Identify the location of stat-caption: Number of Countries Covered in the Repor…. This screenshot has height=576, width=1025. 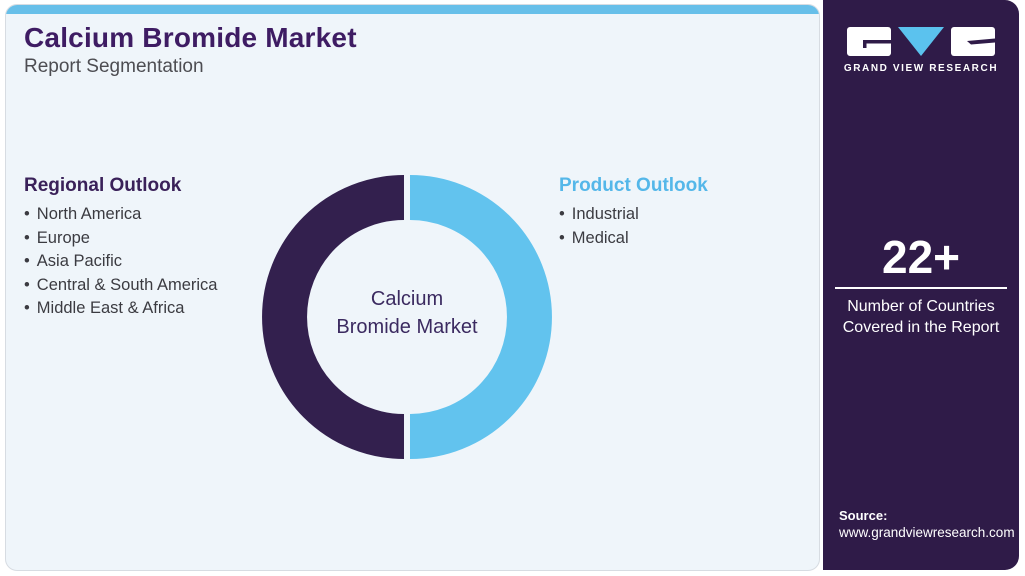
(921, 317).